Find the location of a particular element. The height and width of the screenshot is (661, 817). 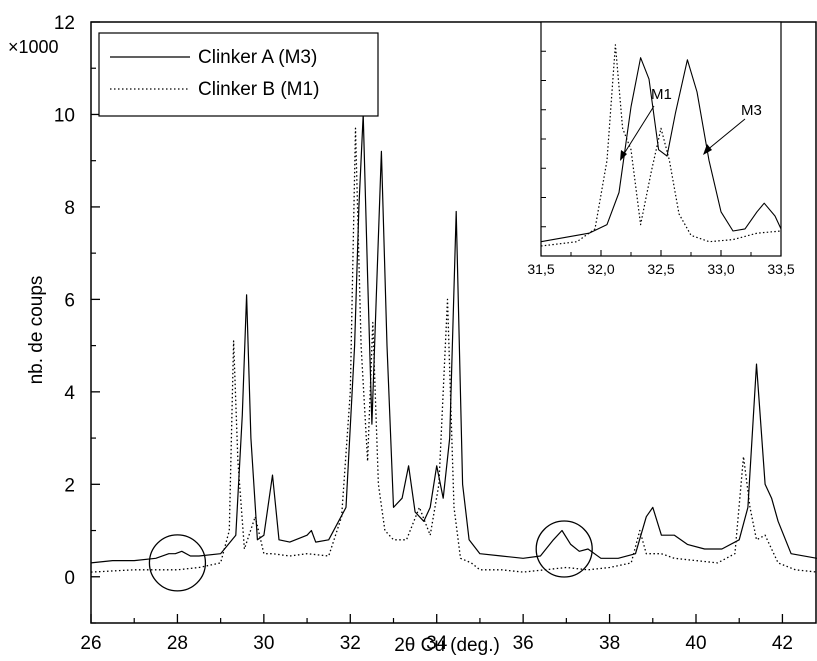

x-tick-label: 38 is located at coordinates (609, 643).